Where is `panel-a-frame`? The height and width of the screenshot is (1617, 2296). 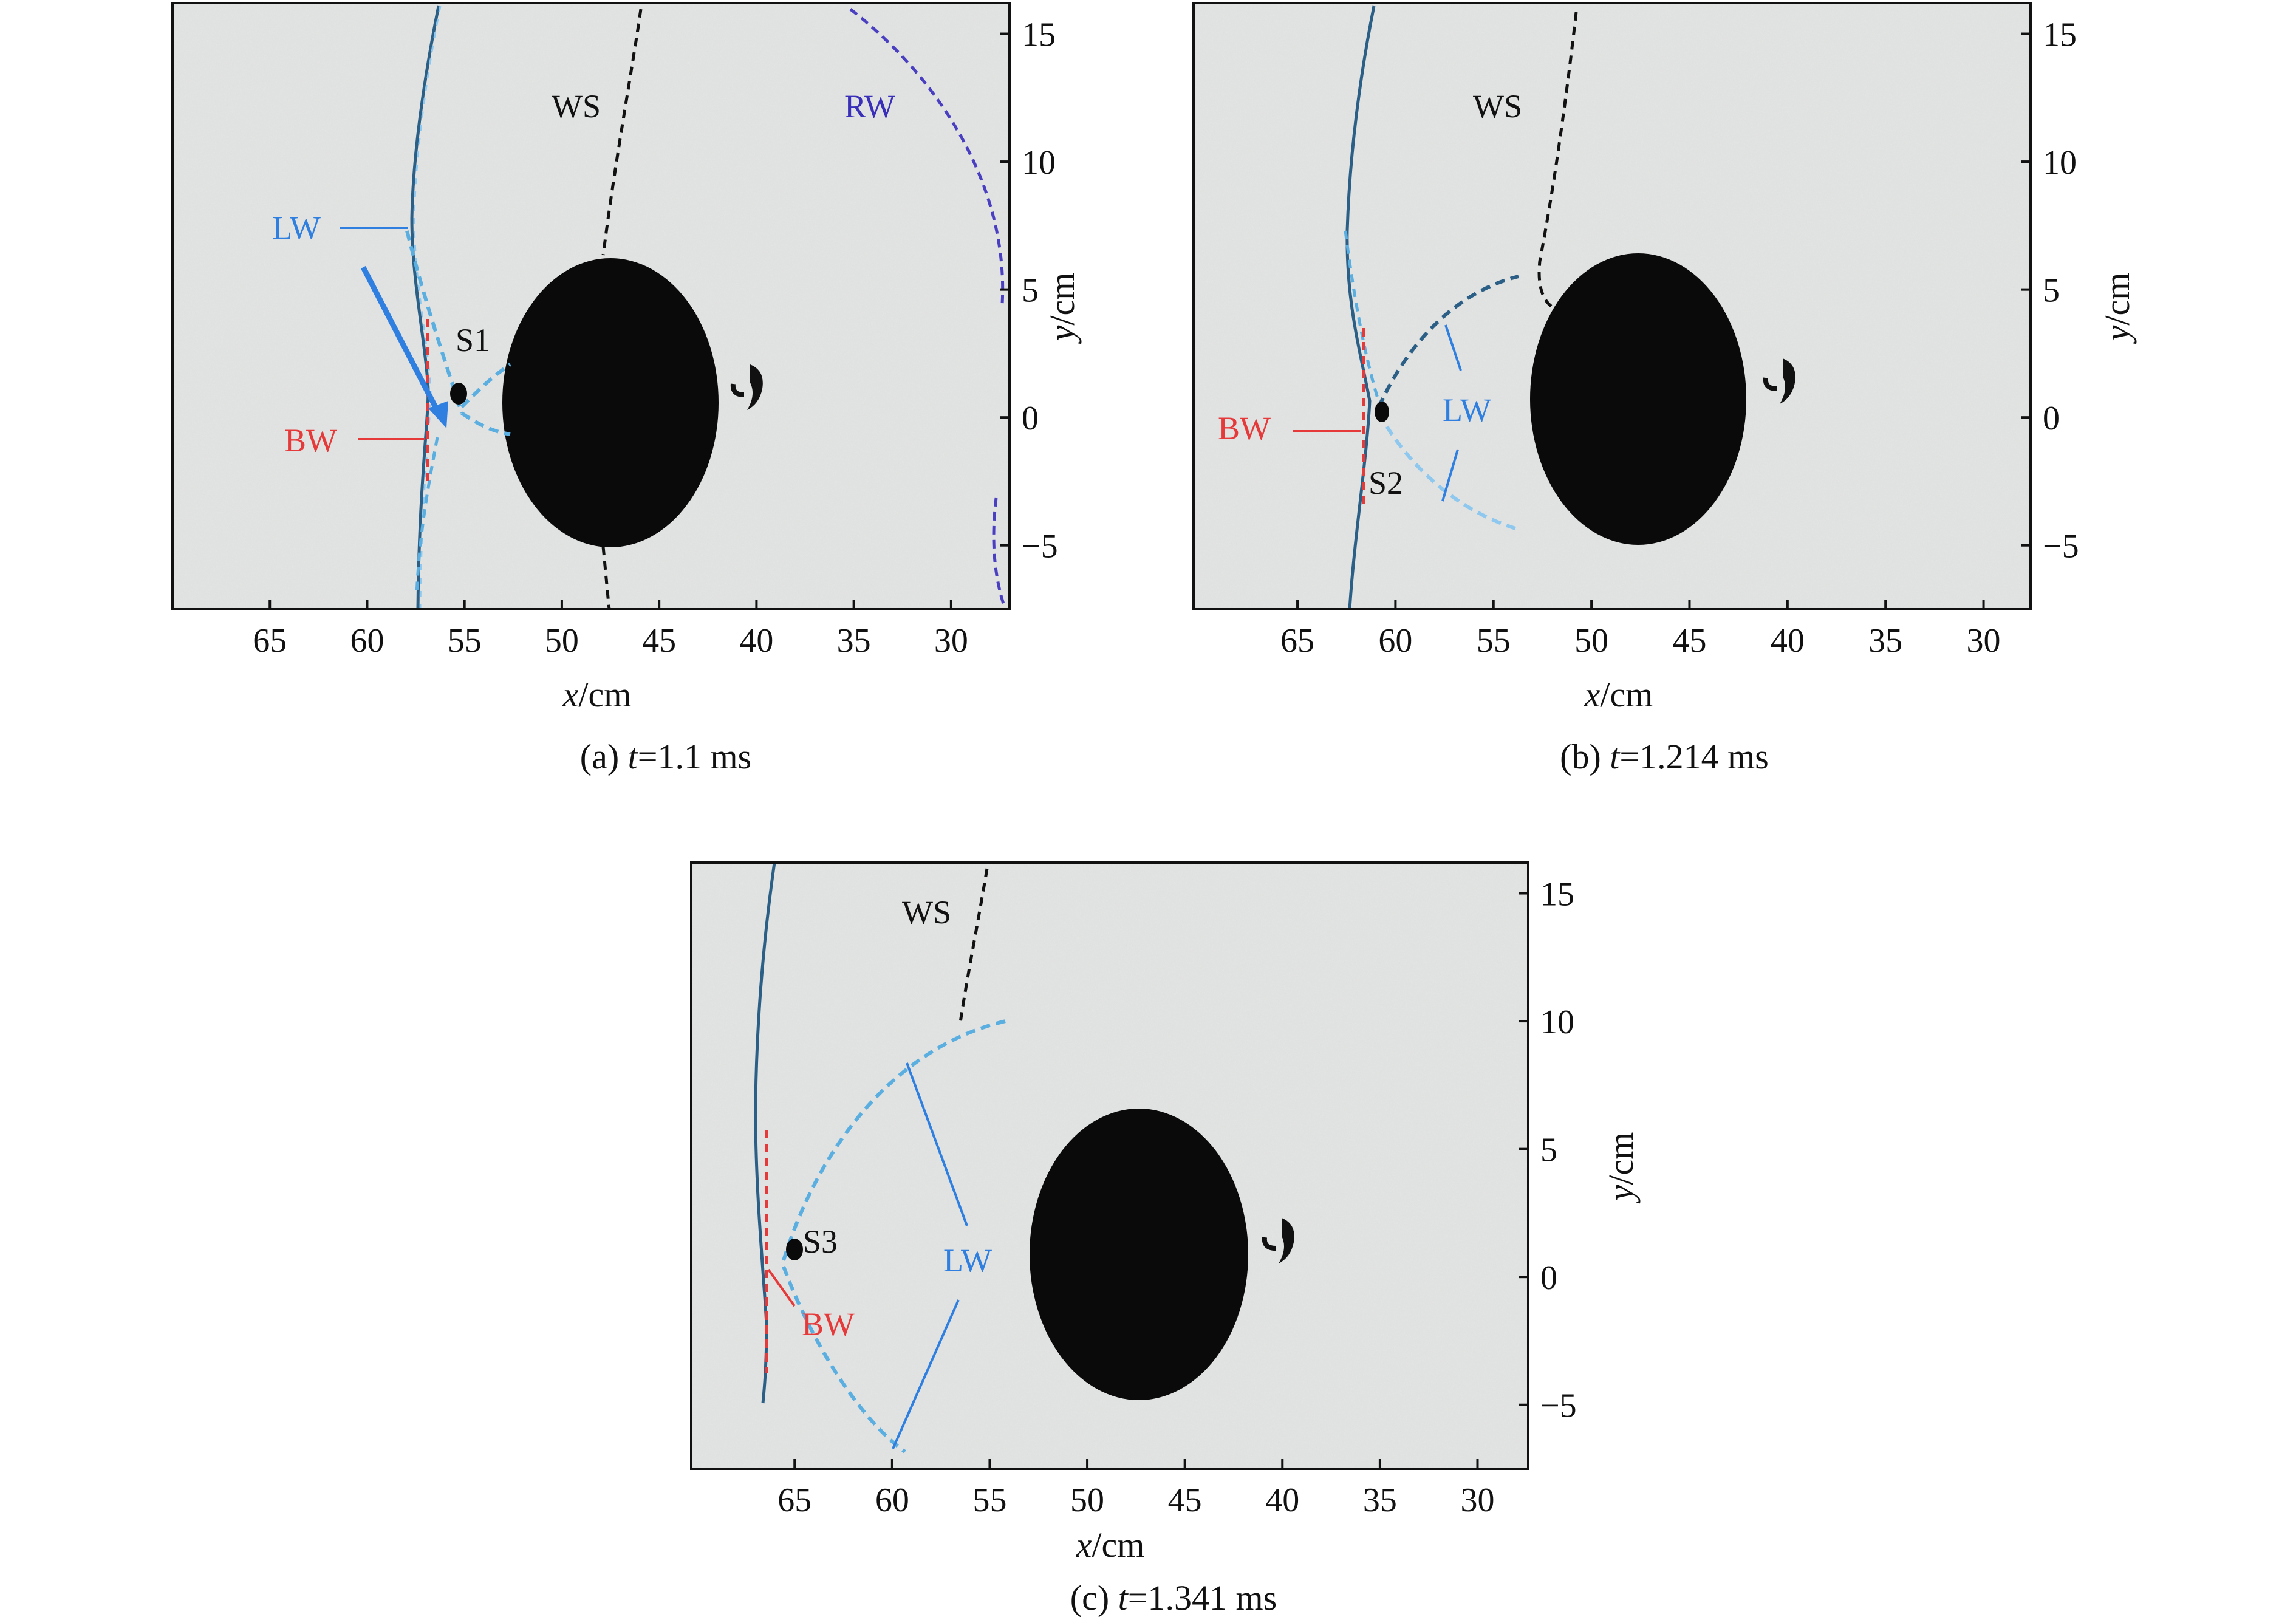 panel-a-frame is located at coordinates (591, 306).